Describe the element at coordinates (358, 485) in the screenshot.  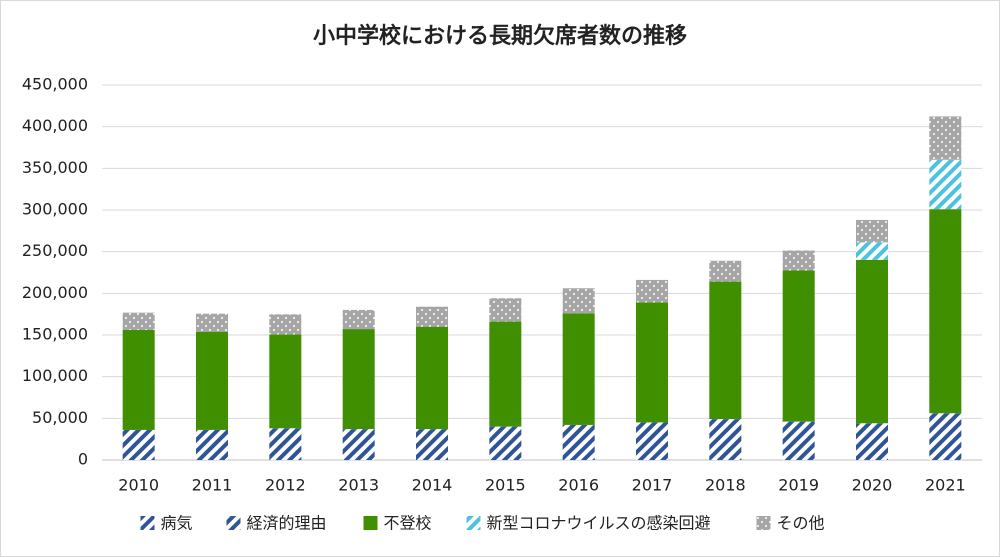
I see `x-tick-label: 2013` at that location.